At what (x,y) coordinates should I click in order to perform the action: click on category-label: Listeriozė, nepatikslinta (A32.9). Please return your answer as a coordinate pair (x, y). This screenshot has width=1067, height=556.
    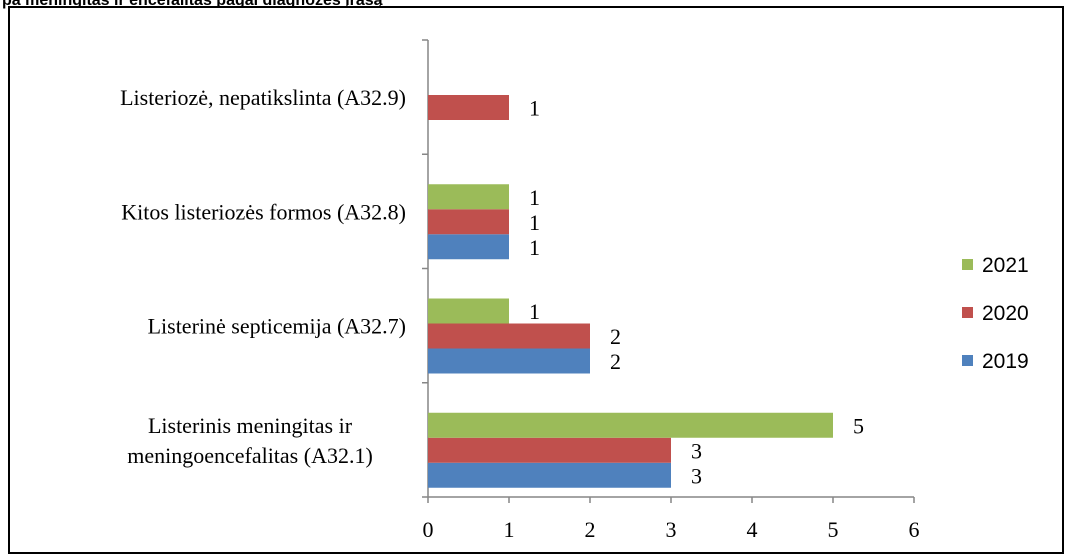
    Looking at the image, I should click on (263, 97).